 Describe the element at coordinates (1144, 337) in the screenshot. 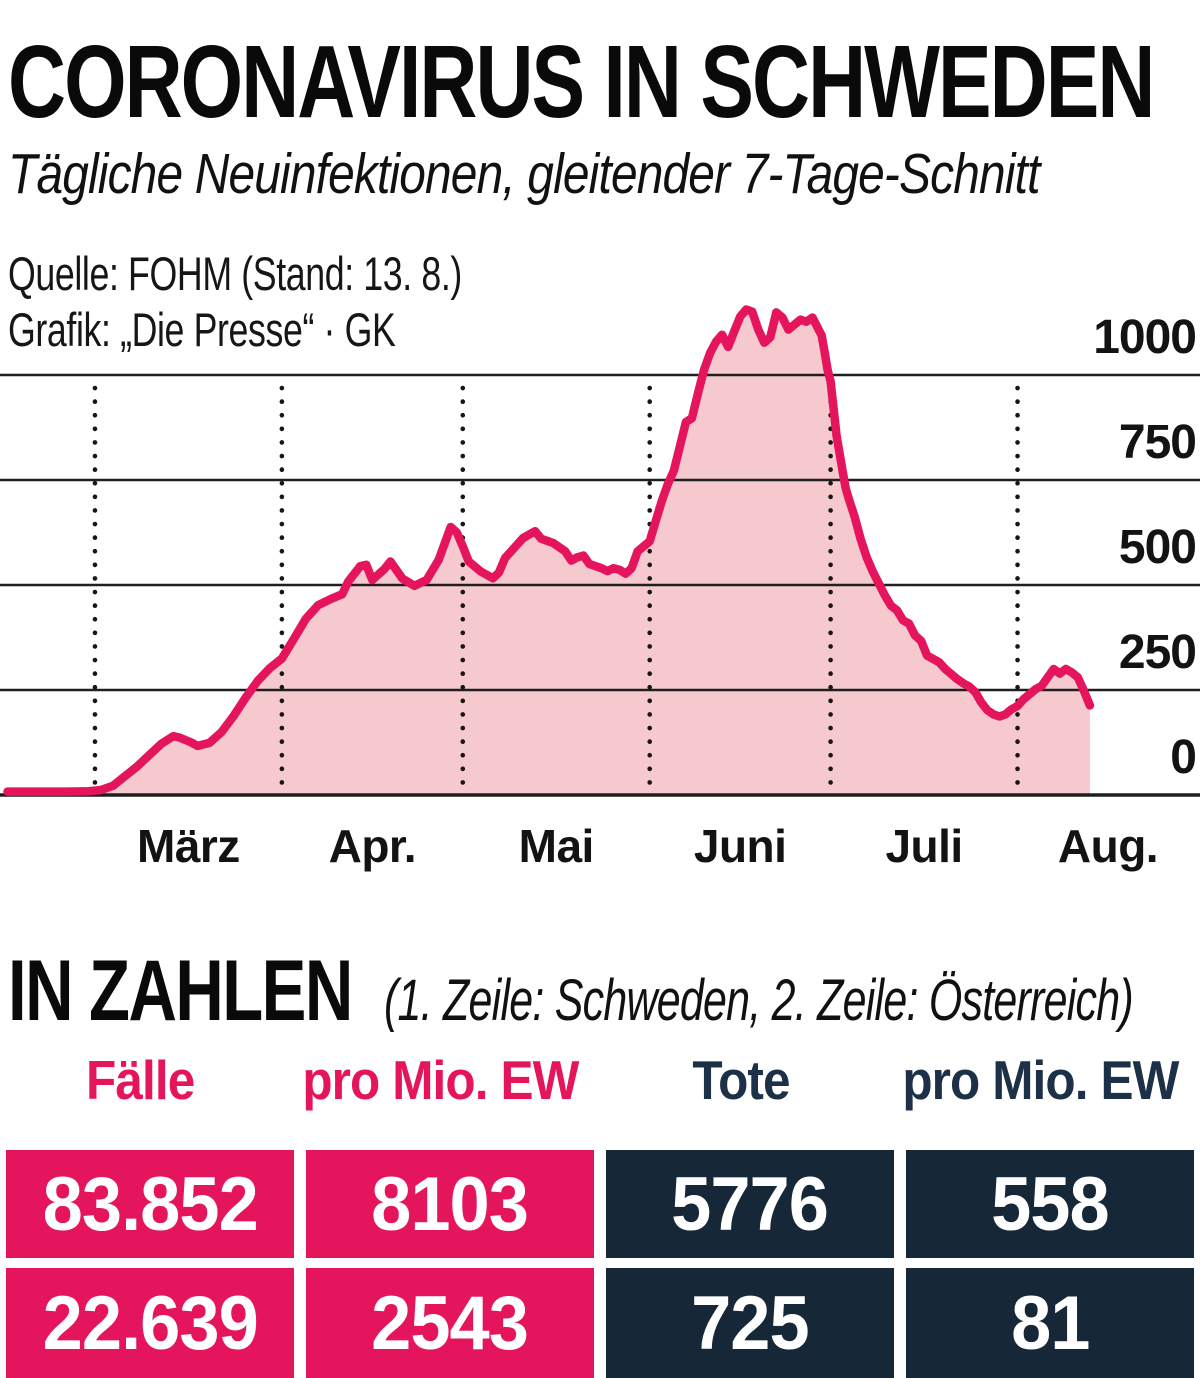

I see `y-tick-label: 1000` at that location.